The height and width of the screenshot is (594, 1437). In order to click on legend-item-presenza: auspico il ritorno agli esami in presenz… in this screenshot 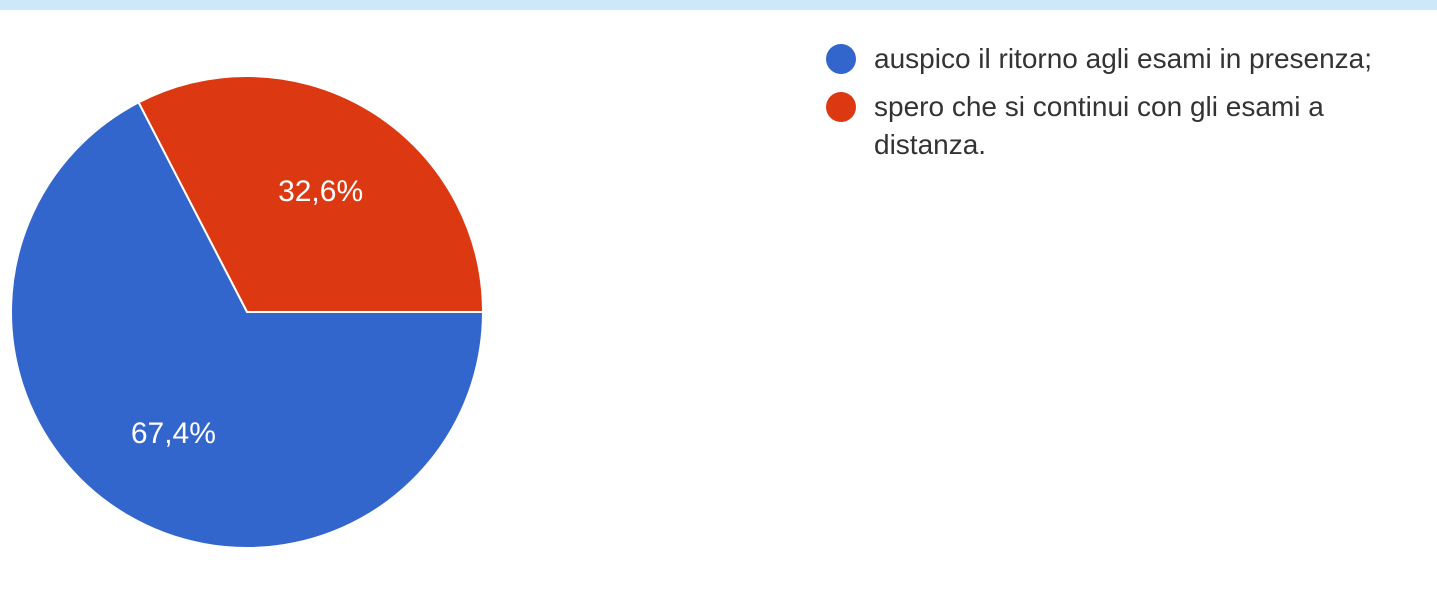, I will do `click(1106, 59)`.